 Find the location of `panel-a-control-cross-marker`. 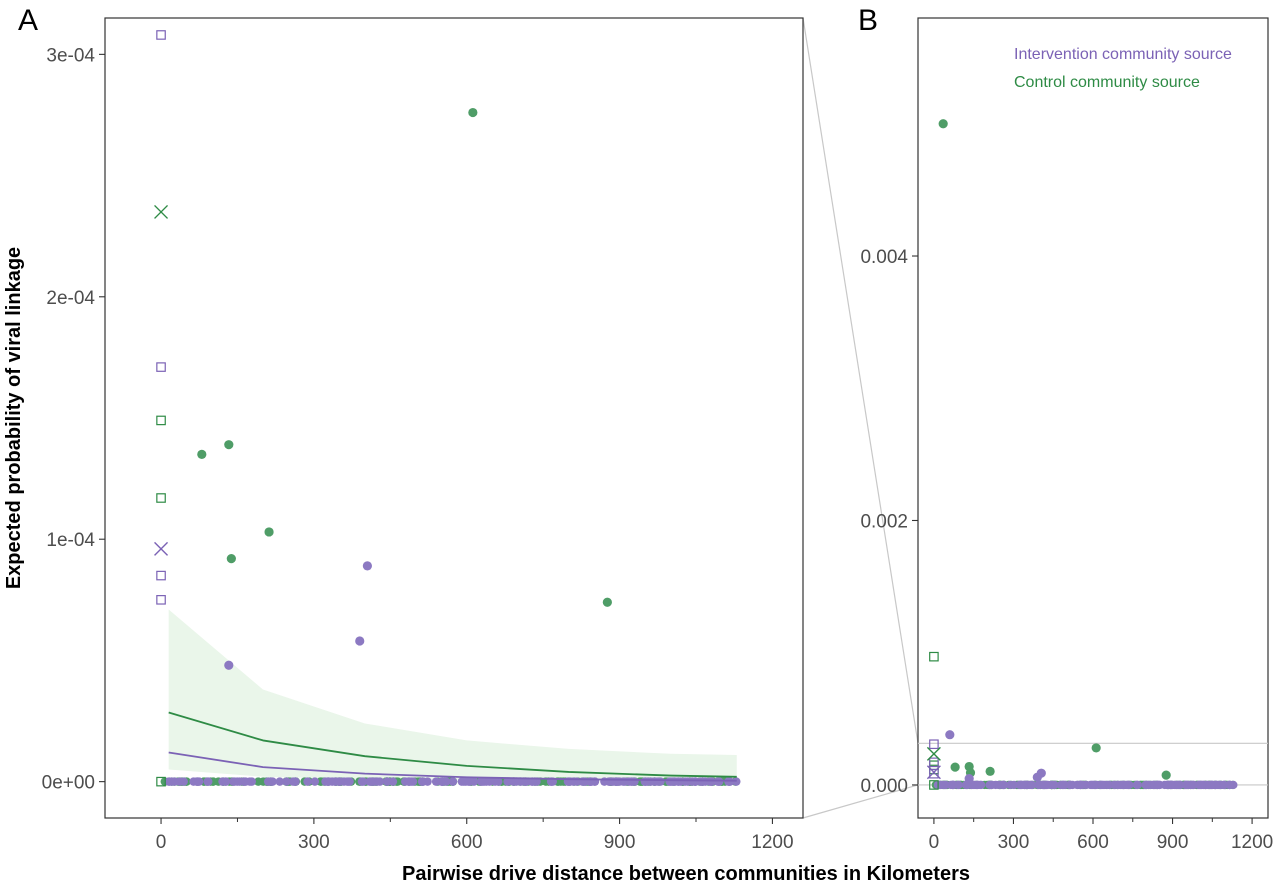

panel-a-control-cross-marker is located at coordinates (161, 211).